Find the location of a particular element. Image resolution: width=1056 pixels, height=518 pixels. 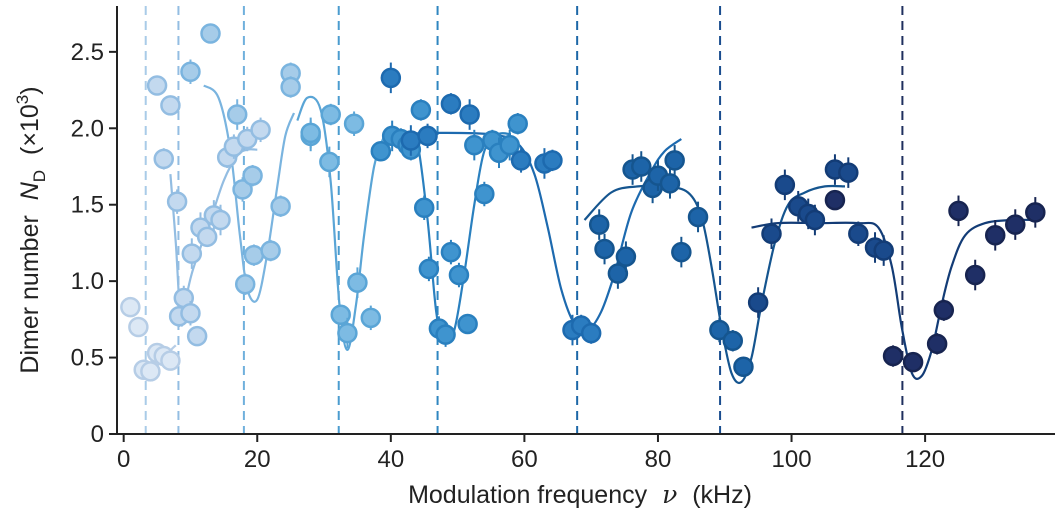

x-ticks: 0 20 40 60 80 100 120 is located at coordinates (531, 453).